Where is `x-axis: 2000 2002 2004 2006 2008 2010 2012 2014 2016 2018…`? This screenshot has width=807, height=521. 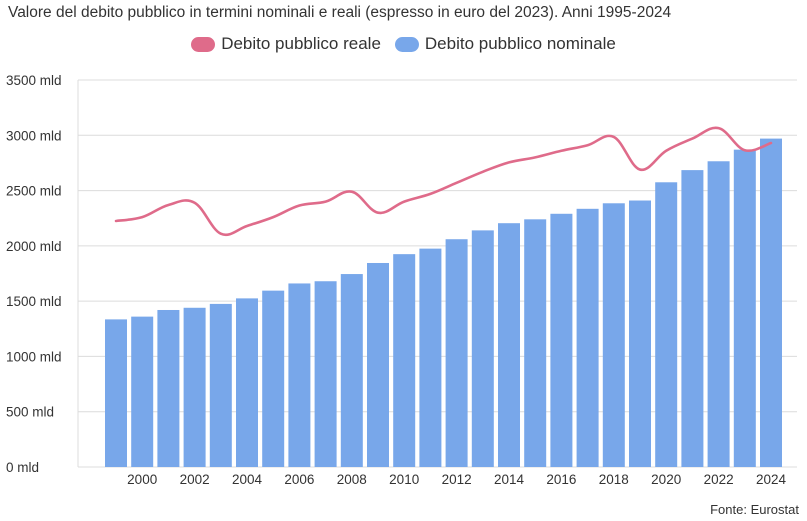 x-axis: 2000 2002 2004 2006 2008 2010 2012 2014 2016 2018… is located at coordinates (456, 479).